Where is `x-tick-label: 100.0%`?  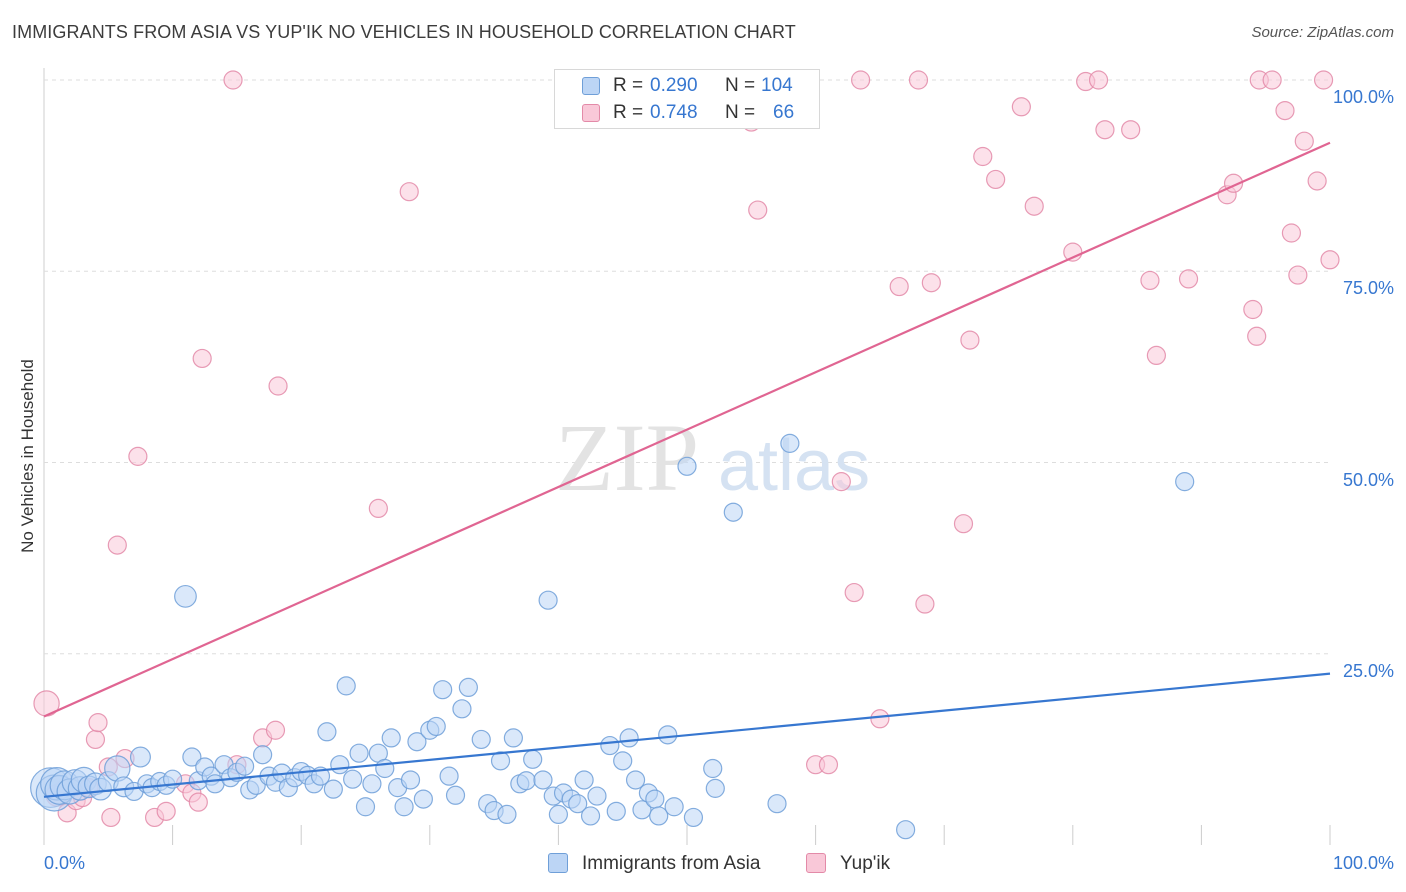 x-tick-label: 100.0% is located at coordinates (1363, 863).